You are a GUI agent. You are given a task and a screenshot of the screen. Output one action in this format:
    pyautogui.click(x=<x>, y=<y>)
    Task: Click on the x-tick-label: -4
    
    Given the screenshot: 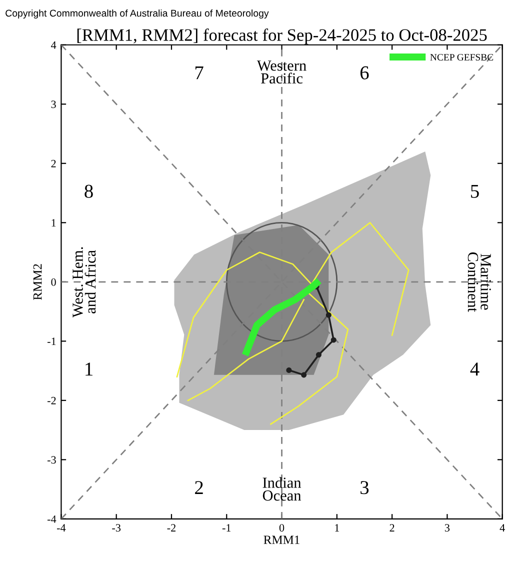 What is the action you would take?
    pyautogui.click(x=61, y=528)
    